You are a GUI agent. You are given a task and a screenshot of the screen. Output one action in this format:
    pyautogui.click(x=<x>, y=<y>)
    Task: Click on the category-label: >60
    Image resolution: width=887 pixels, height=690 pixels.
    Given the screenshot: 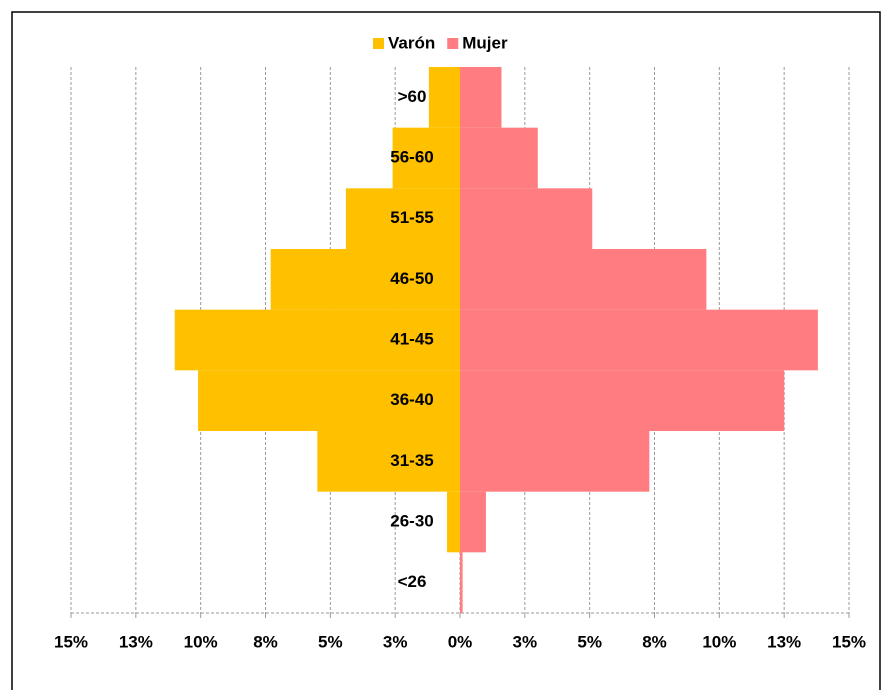 What is the action you would take?
    pyautogui.click(x=412, y=96)
    